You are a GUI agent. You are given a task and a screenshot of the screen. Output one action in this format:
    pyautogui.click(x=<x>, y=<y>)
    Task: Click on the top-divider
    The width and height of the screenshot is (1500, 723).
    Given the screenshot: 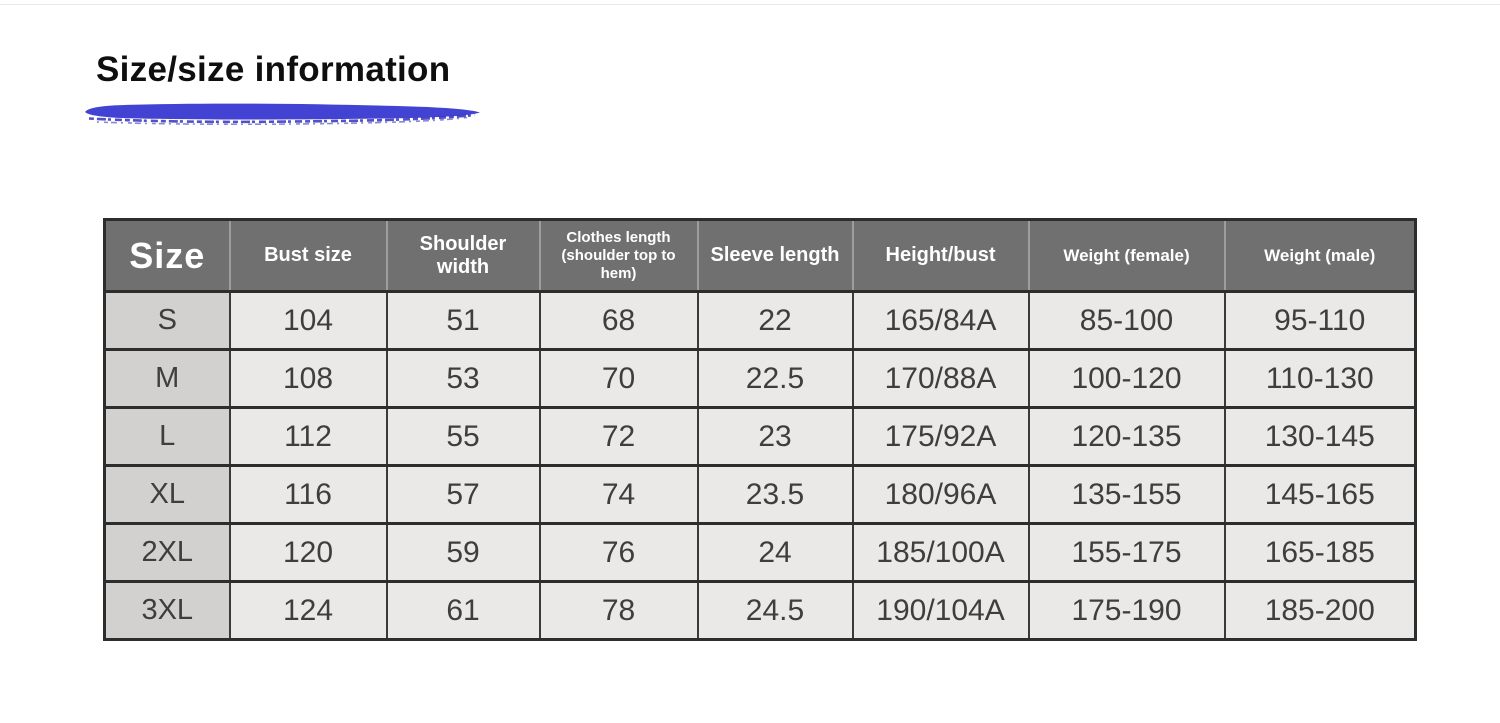 What is the action you would take?
    pyautogui.click(x=750, y=4)
    